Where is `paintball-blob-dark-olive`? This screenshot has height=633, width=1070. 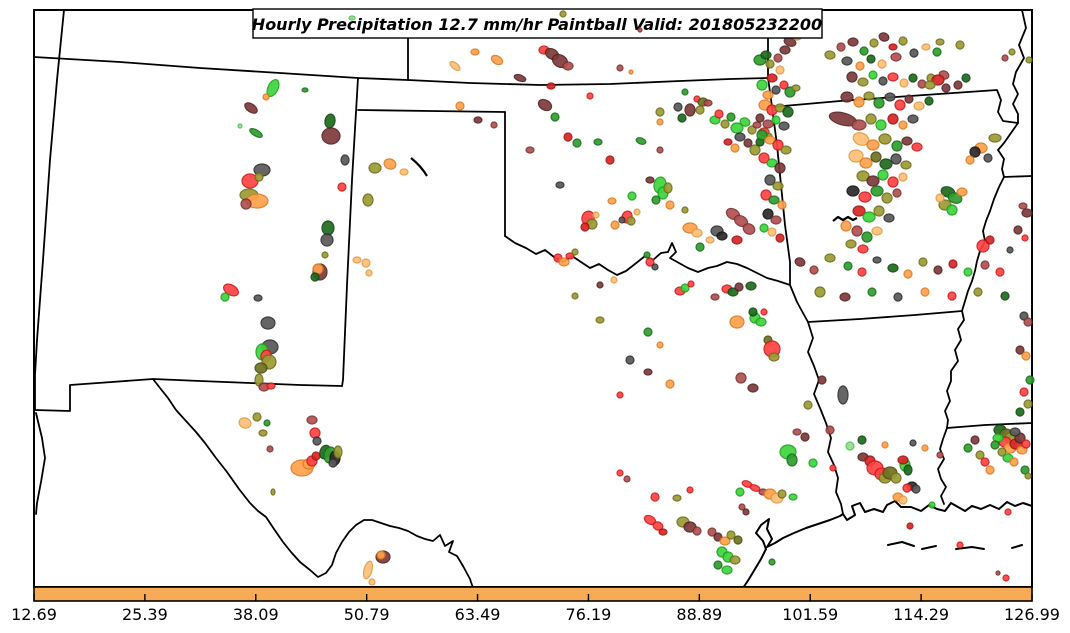 paintball-blob-dark-olive is located at coordinates (261, 368).